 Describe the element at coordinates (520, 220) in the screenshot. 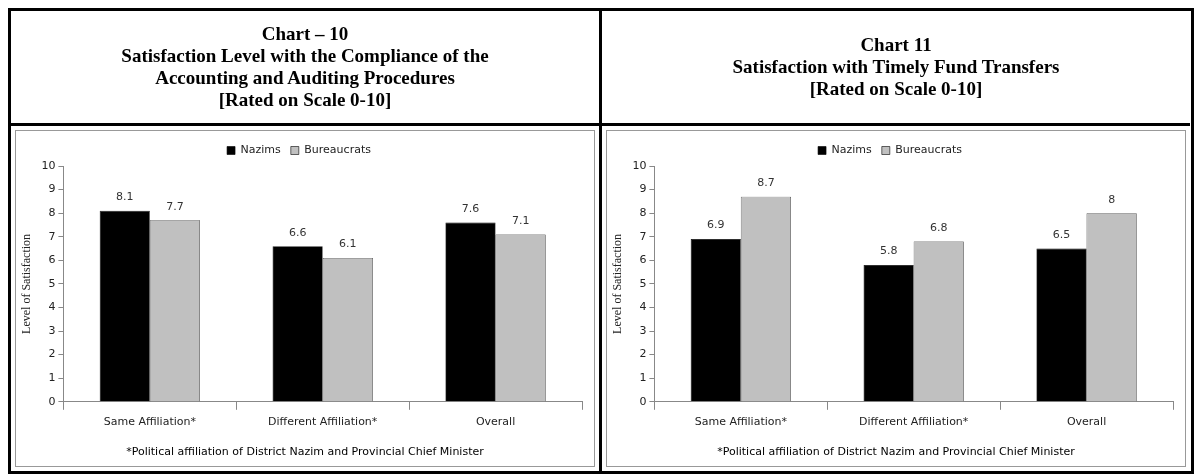

I see `data-label: 7.1` at that location.